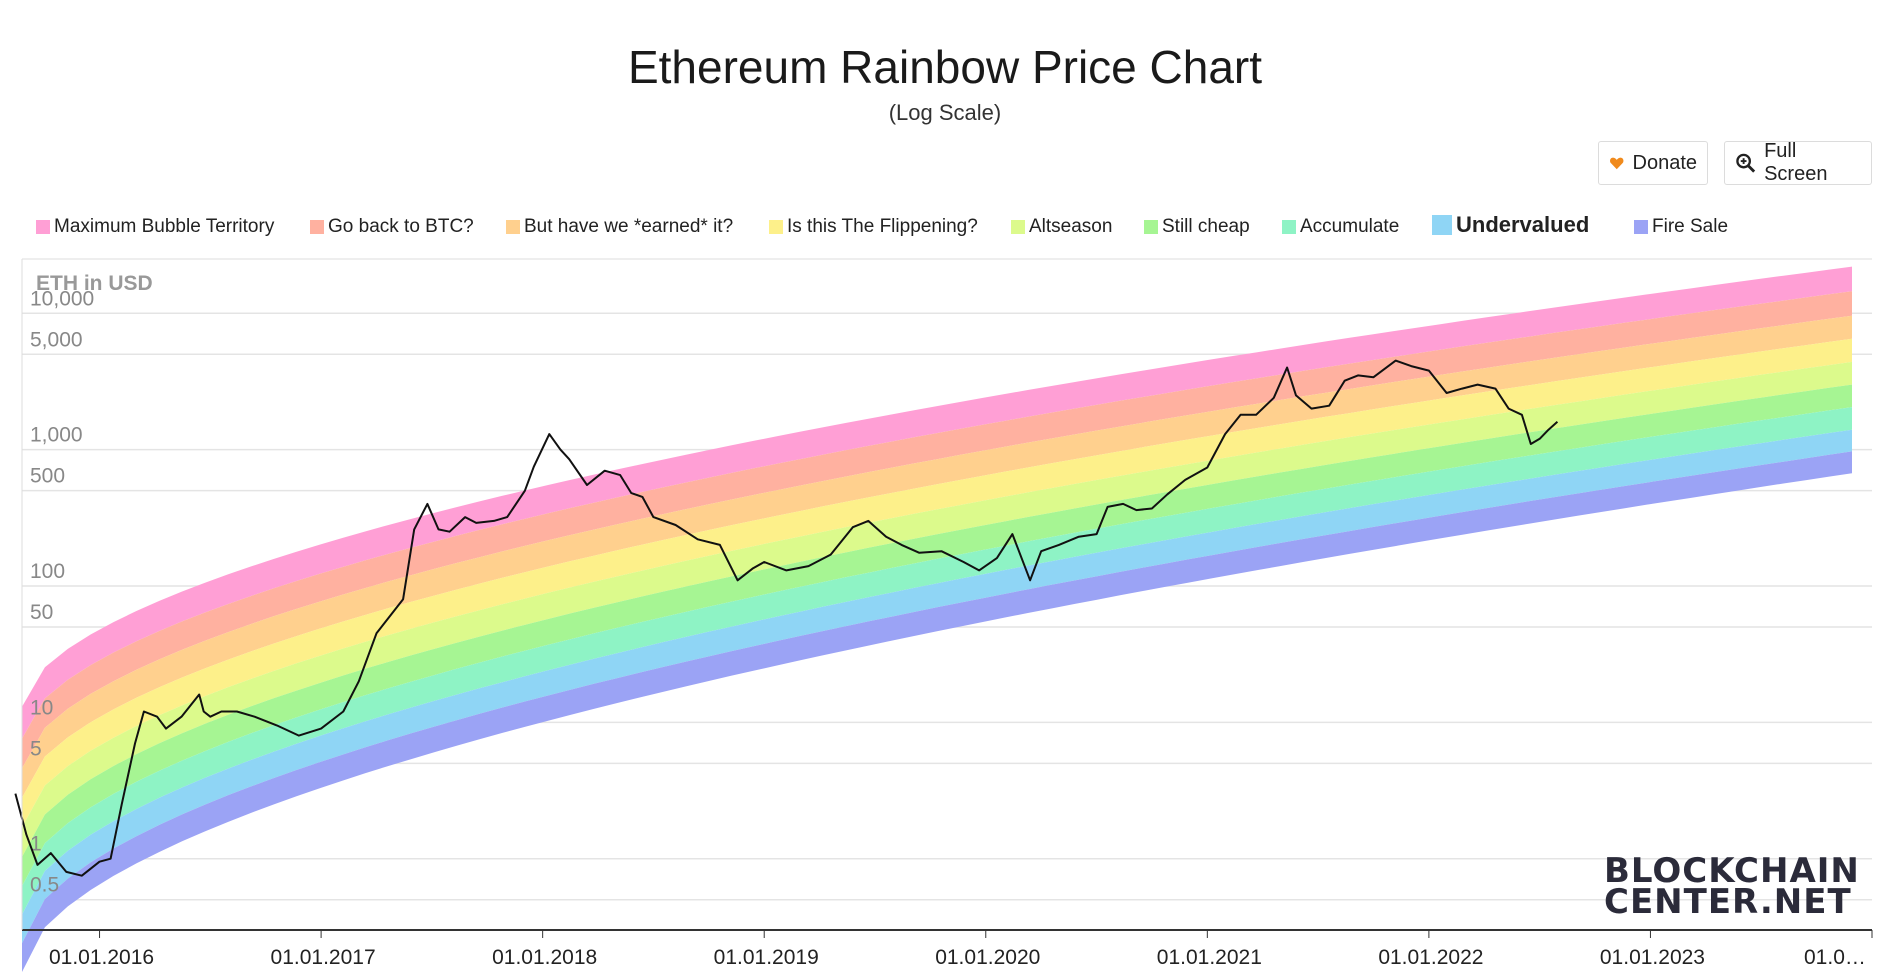  I want to click on legend-item-is-this-the-flippening: Is this The Flippening?, so click(873, 227).